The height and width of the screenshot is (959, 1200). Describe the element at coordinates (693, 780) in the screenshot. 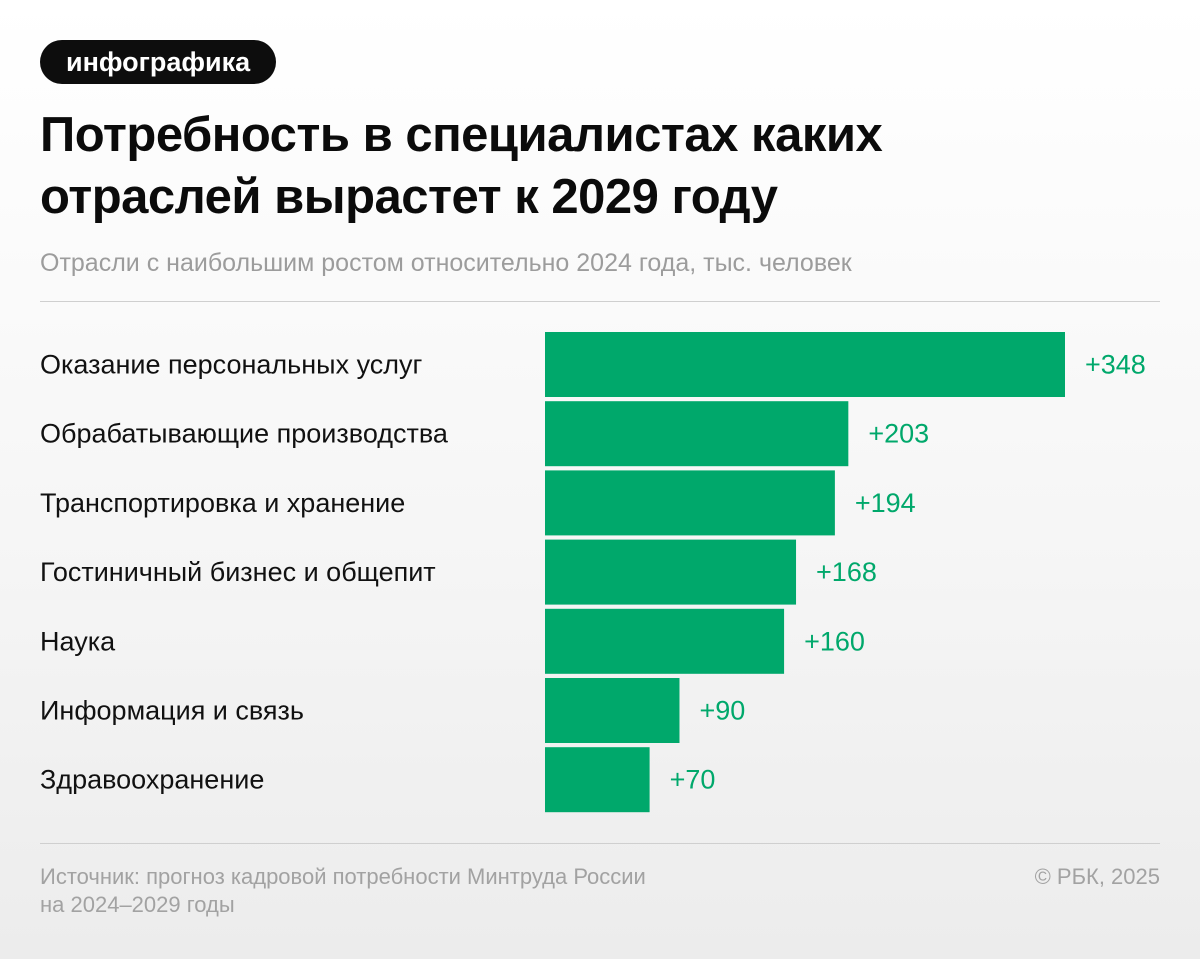

I see `value-label: +70` at that location.